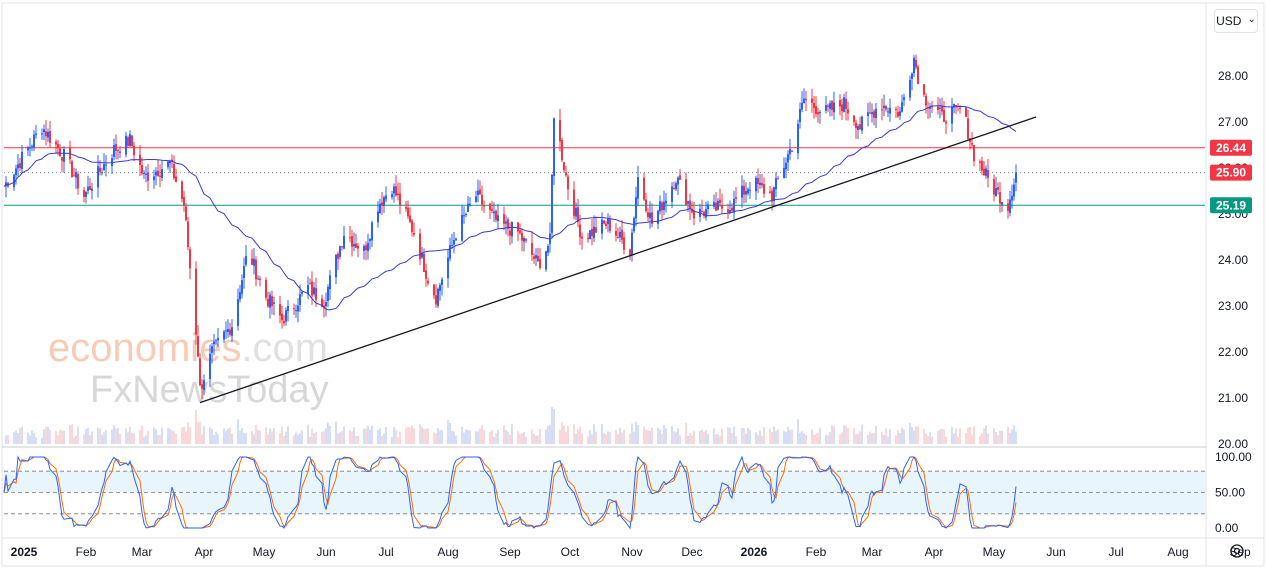 This screenshot has width=1267, height=569. What do you see at coordinates (1230, 493) in the screenshot?
I see `stochastic-tick-label: 50.00` at bounding box center [1230, 493].